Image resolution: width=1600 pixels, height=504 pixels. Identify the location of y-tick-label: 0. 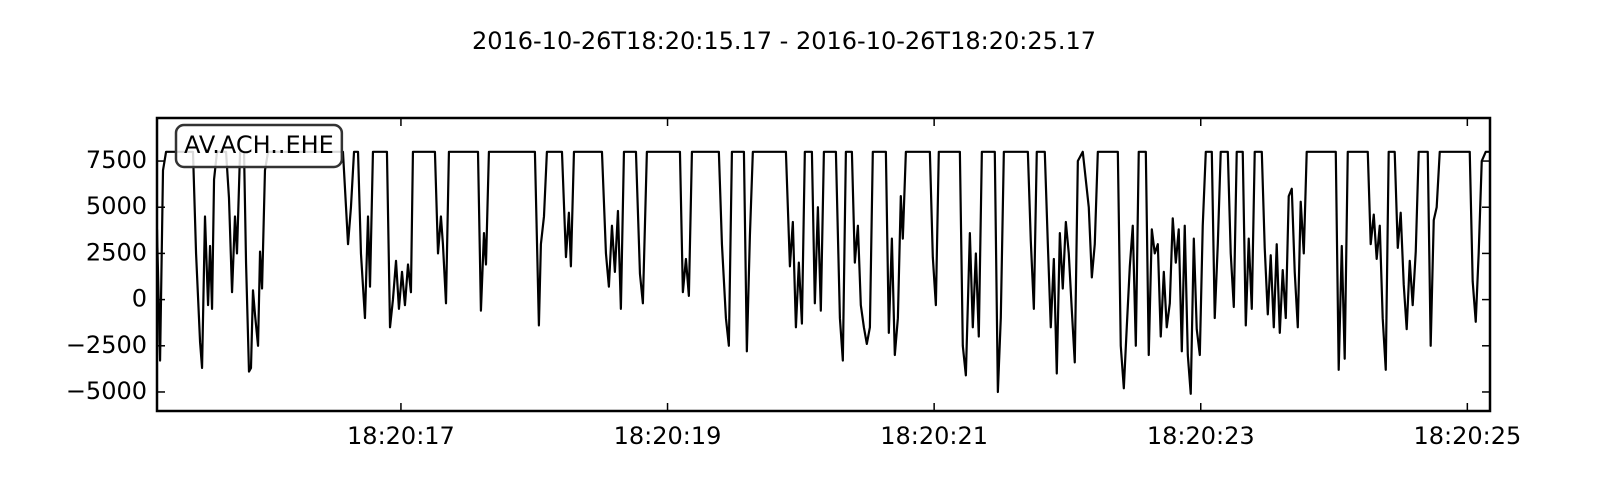
(139, 299).